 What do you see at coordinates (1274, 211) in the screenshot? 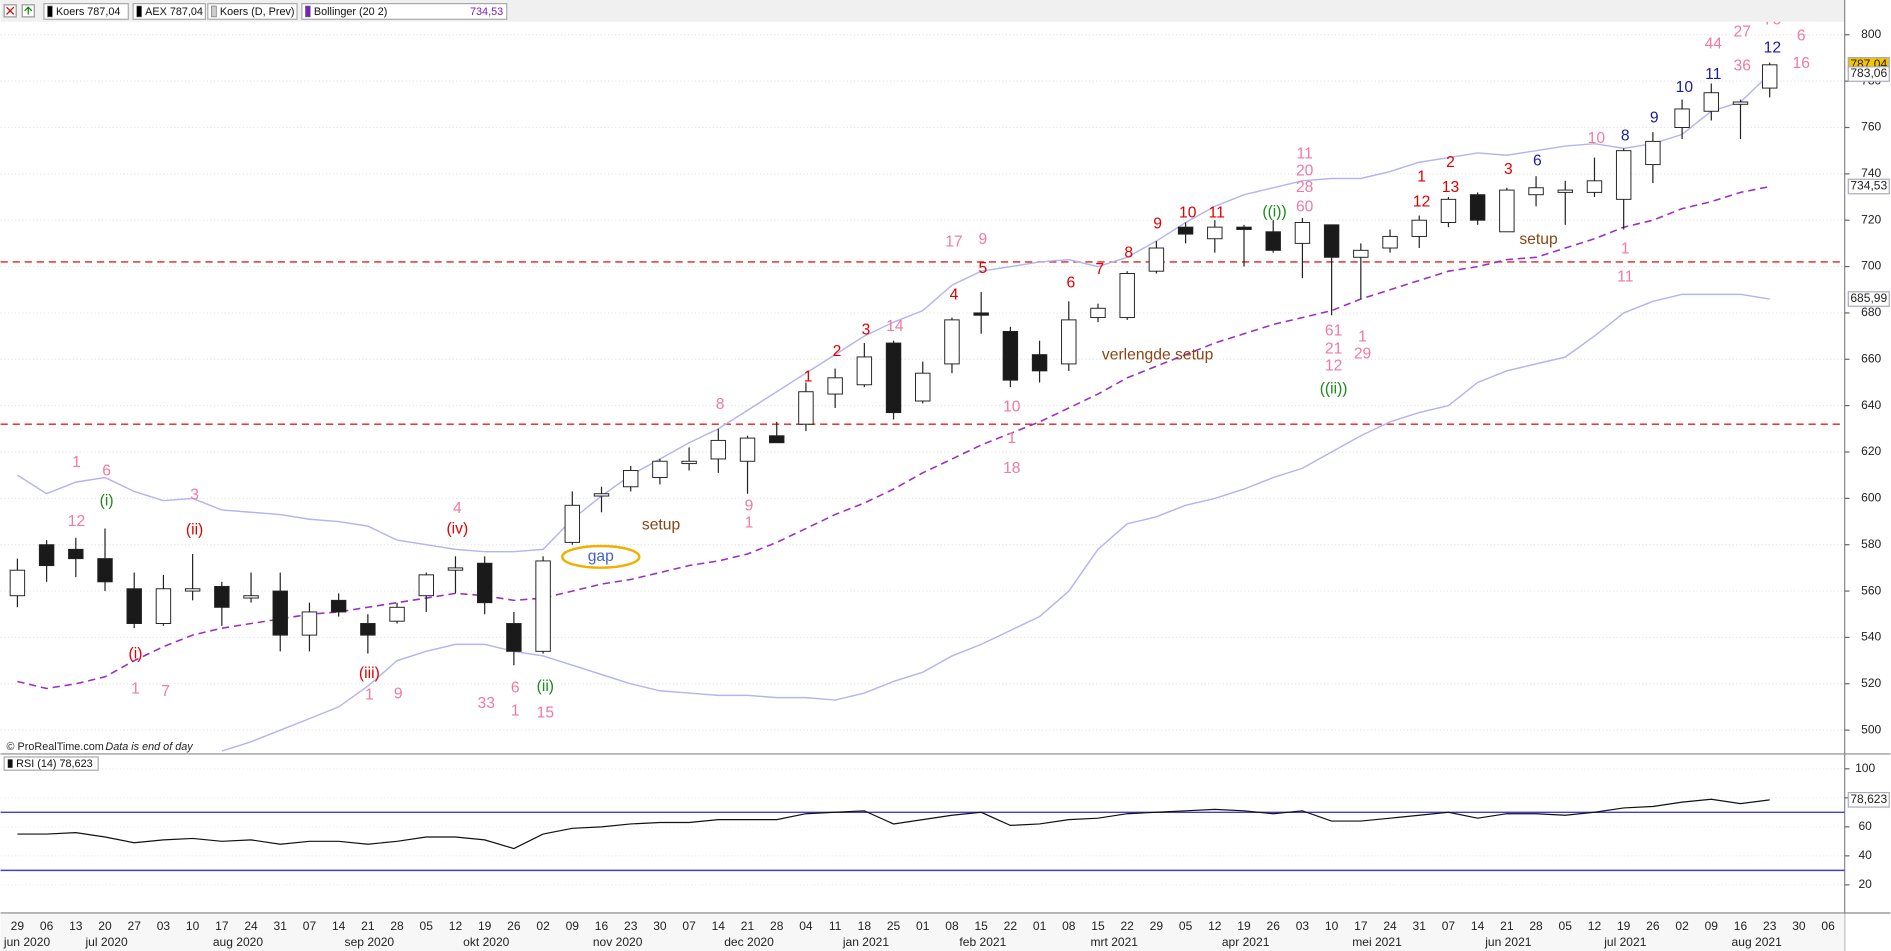
I see `annotation: ((i))` at bounding box center [1274, 211].